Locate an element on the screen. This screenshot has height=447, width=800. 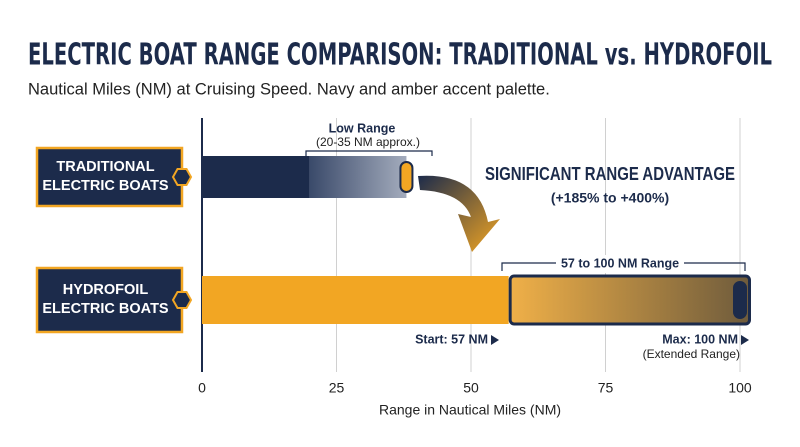
bracket is located at coordinates (369, 153).